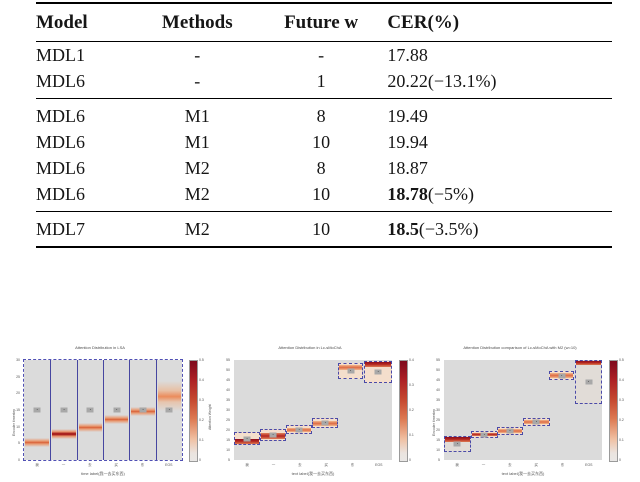 Image resolution: width=640 pixels, height=482 pixels. Describe the element at coordinates (197, 55) in the screenshot. I see `cell-methods: -` at that location.